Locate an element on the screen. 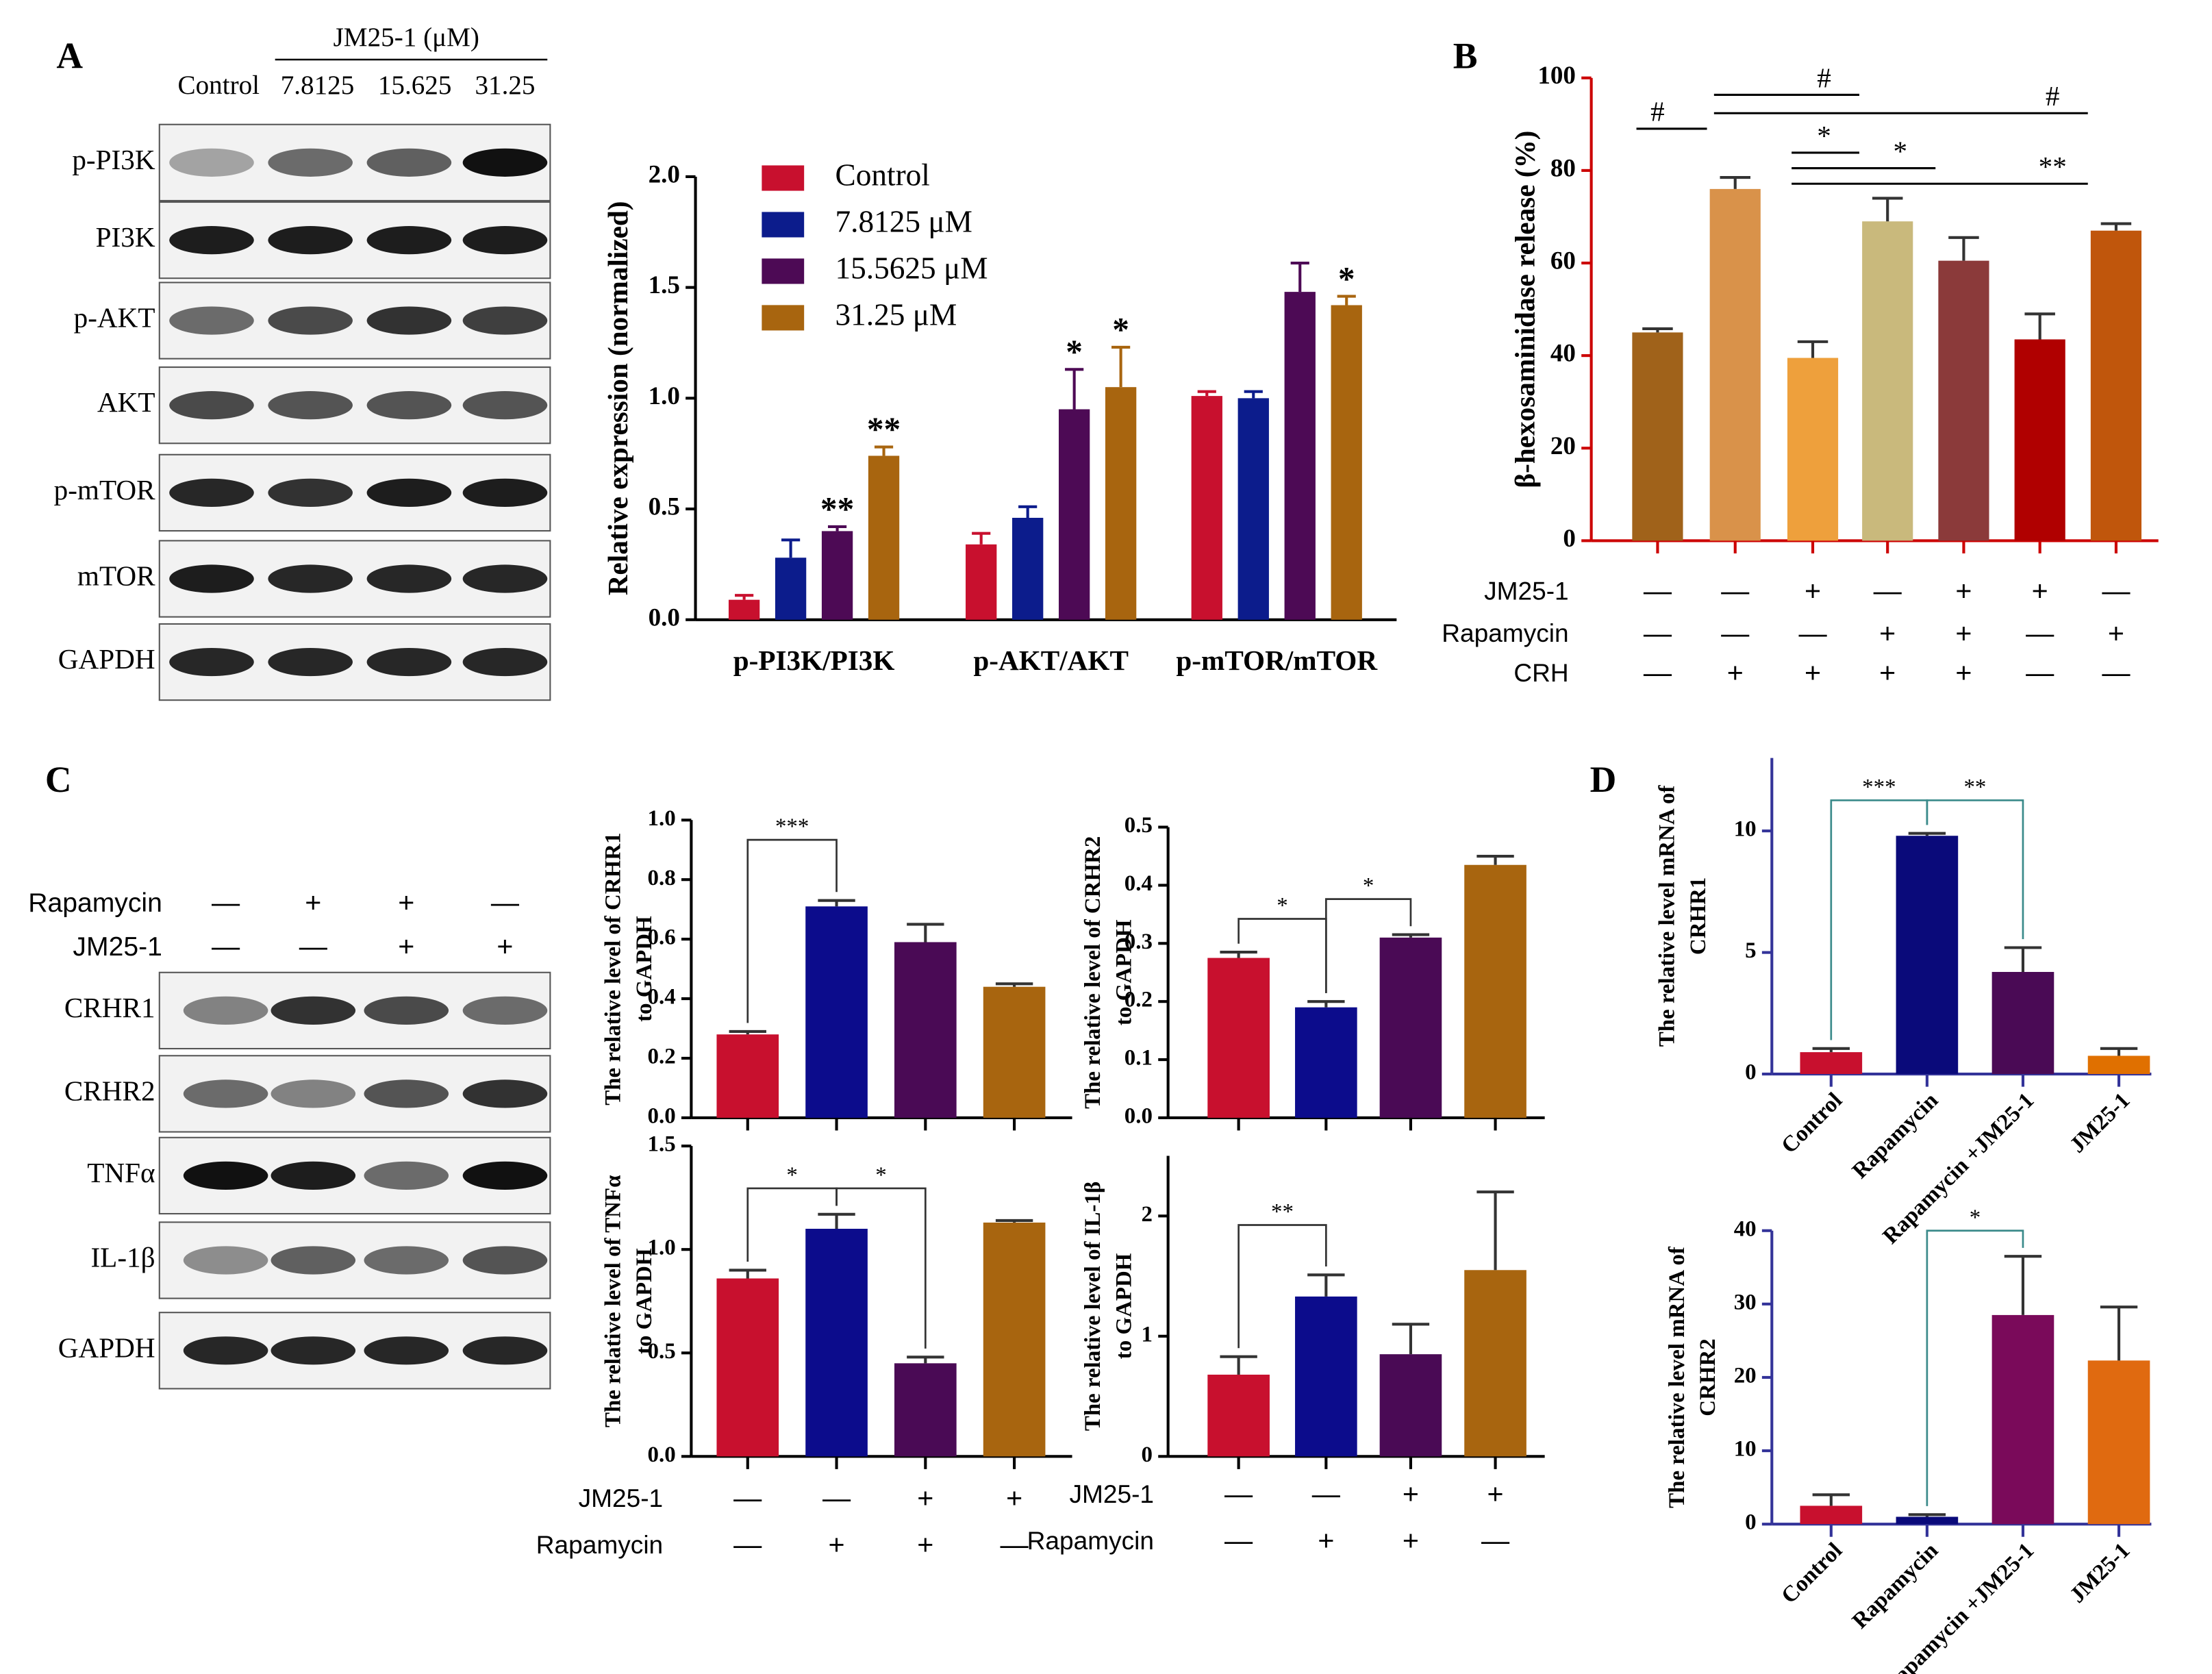 The width and height of the screenshot is (2212, 1674). y-tick-label: 1.0 is located at coordinates (662, 1248).